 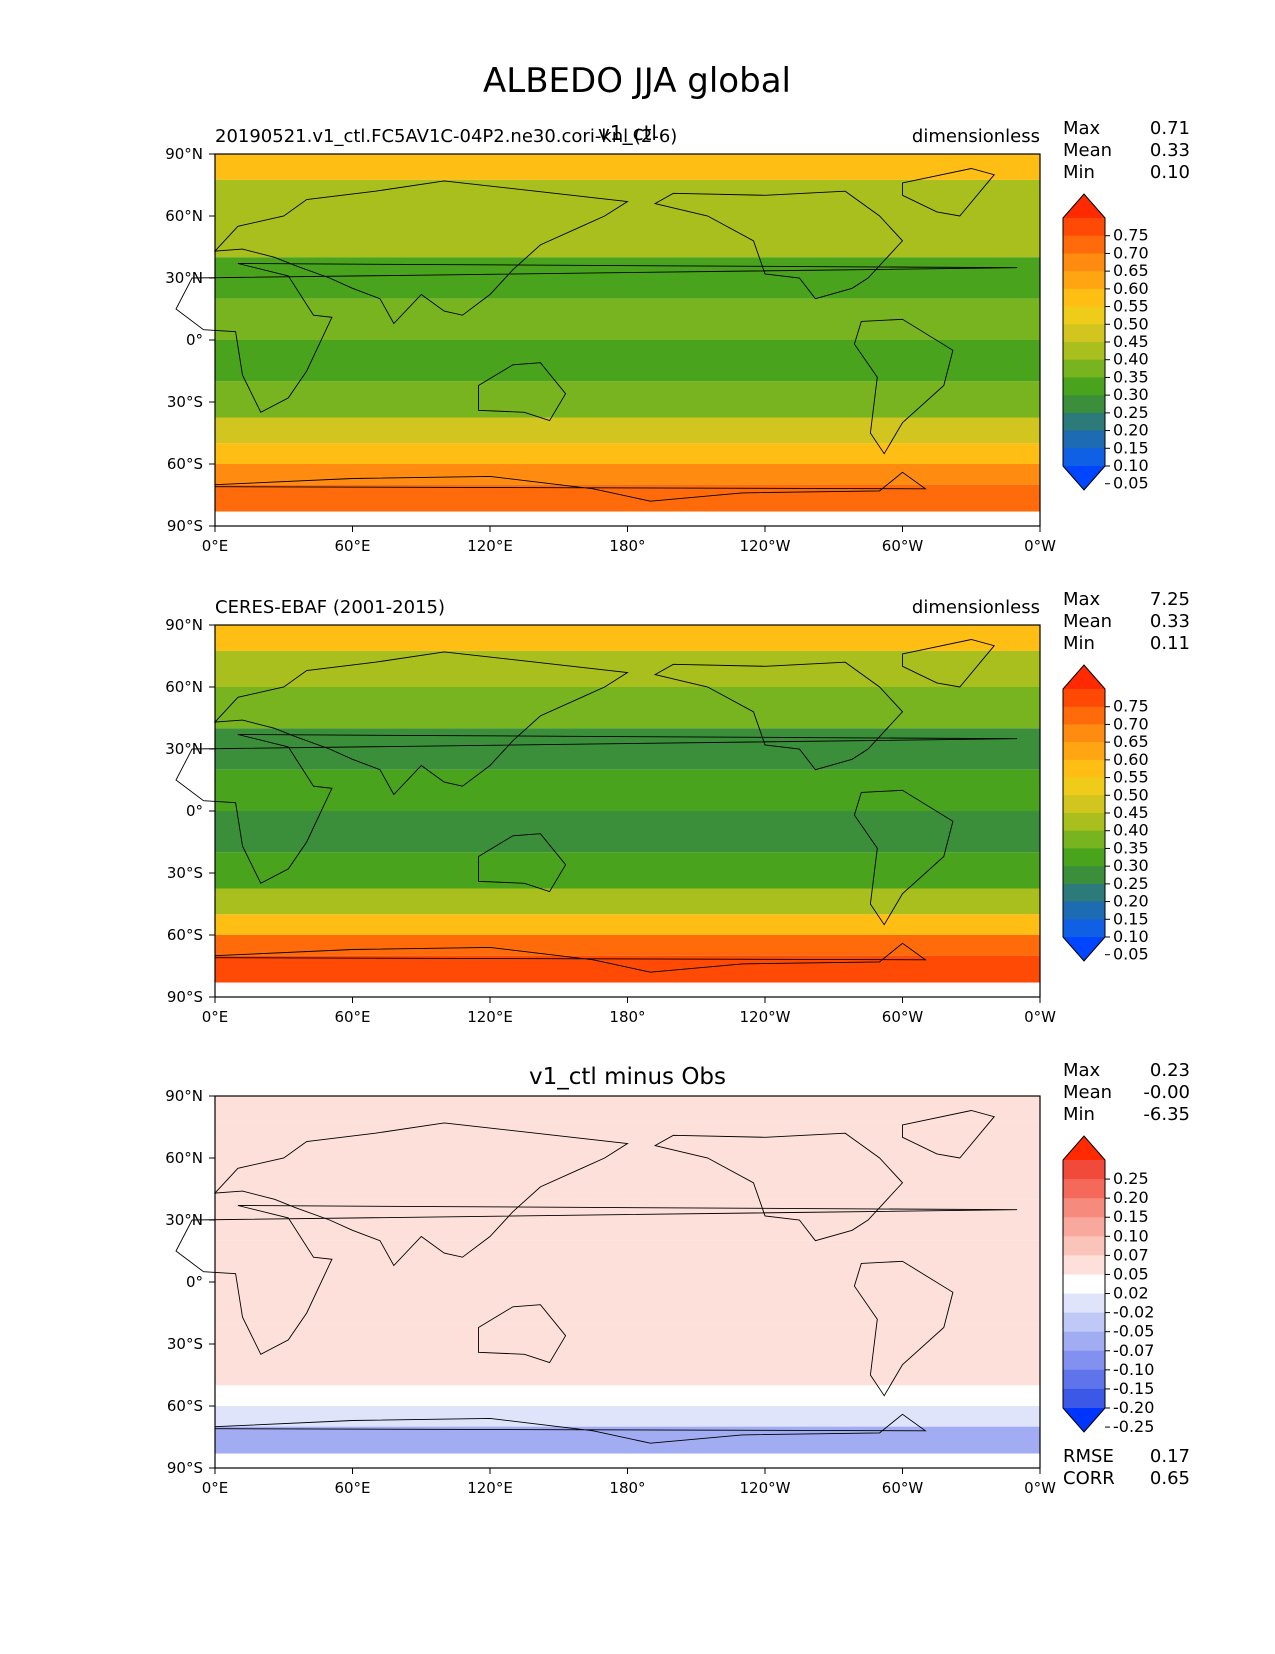 I want to click on stat-value: 0.11, so click(x=1170, y=643).